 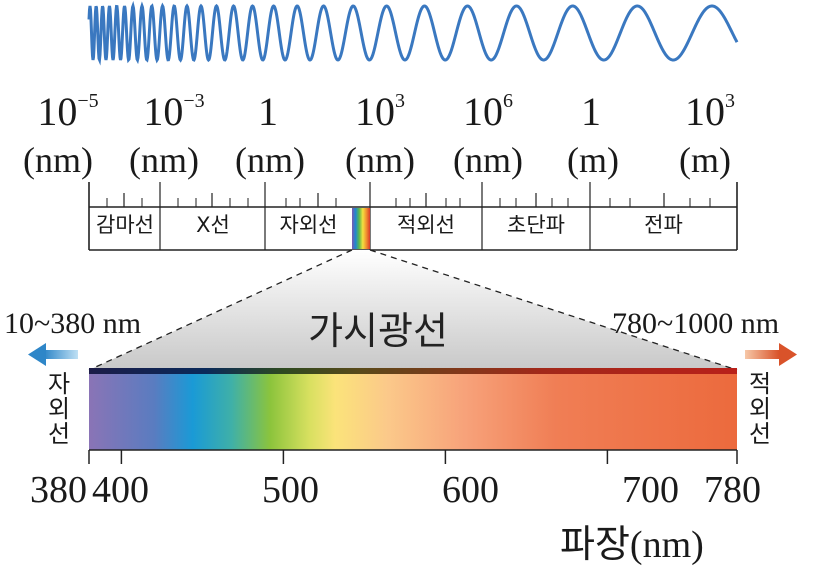 What do you see at coordinates (68, 111) in the screenshot?
I see `exponent-label-1: 10−5` at bounding box center [68, 111].